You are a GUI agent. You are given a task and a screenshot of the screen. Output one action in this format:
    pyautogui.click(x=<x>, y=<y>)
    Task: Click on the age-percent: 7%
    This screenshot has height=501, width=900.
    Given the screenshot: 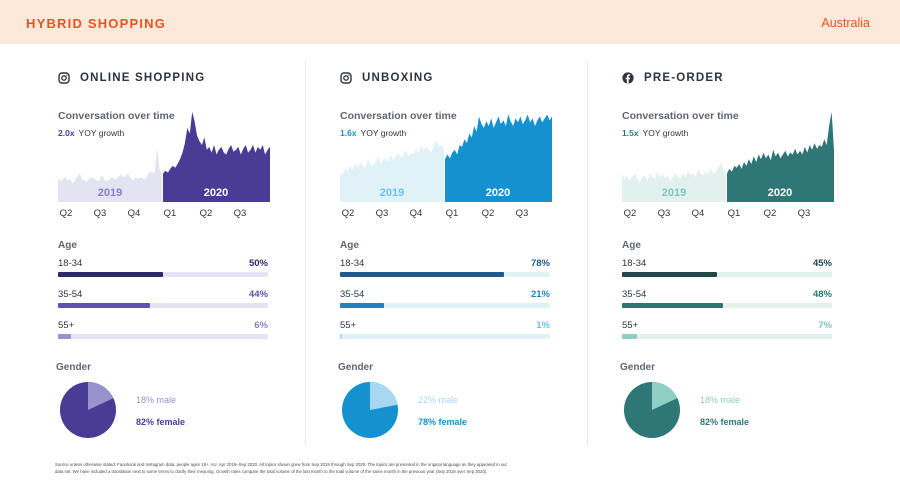 What is the action you would take?
    pyautogui.click(x=825, y=325)
    